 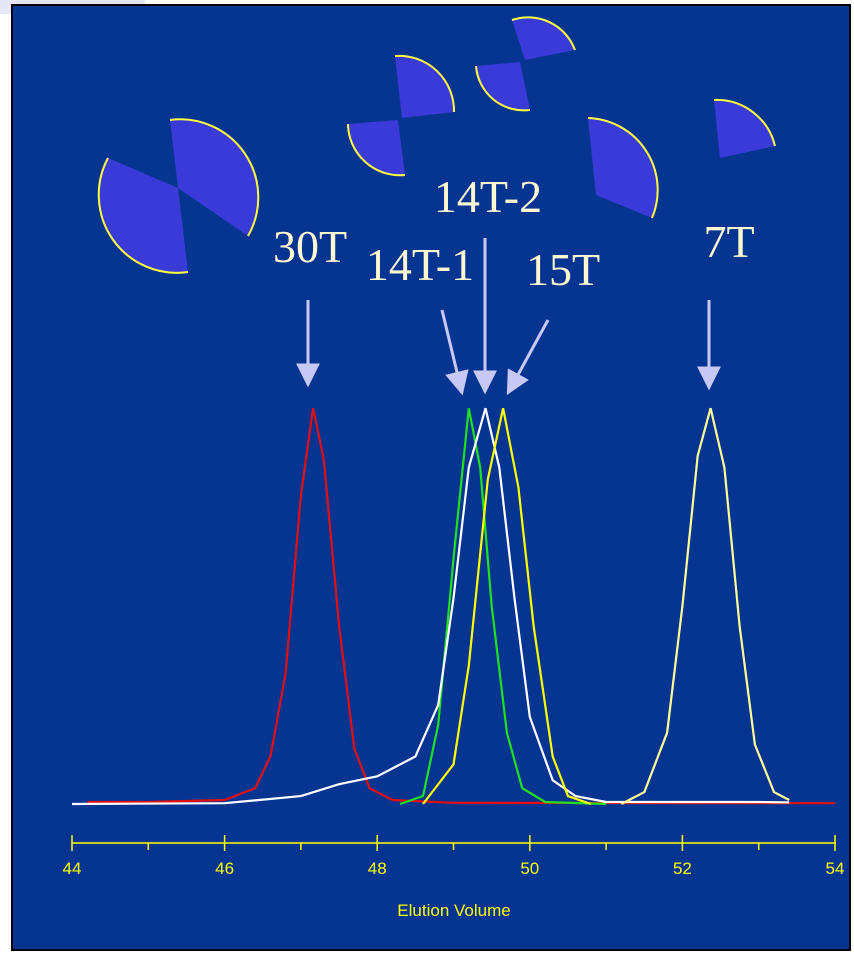 I want to click on peak-label: 7T, so click(x=728, y=241).